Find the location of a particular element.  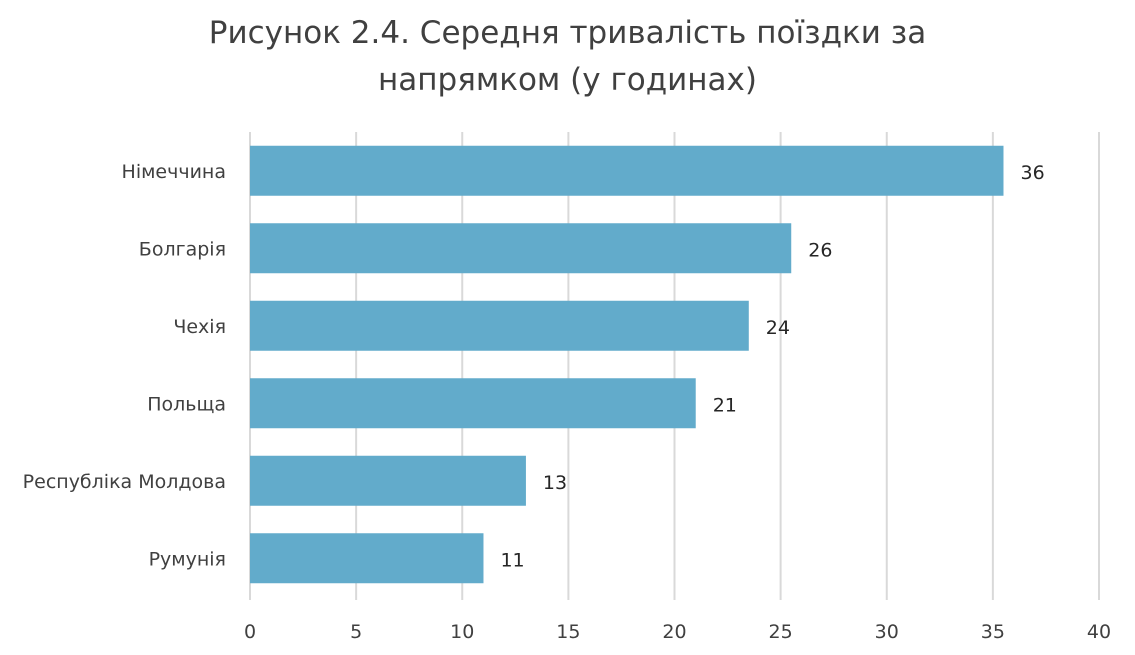

x-tick-label: 0 is located at coordinates (250, 632).